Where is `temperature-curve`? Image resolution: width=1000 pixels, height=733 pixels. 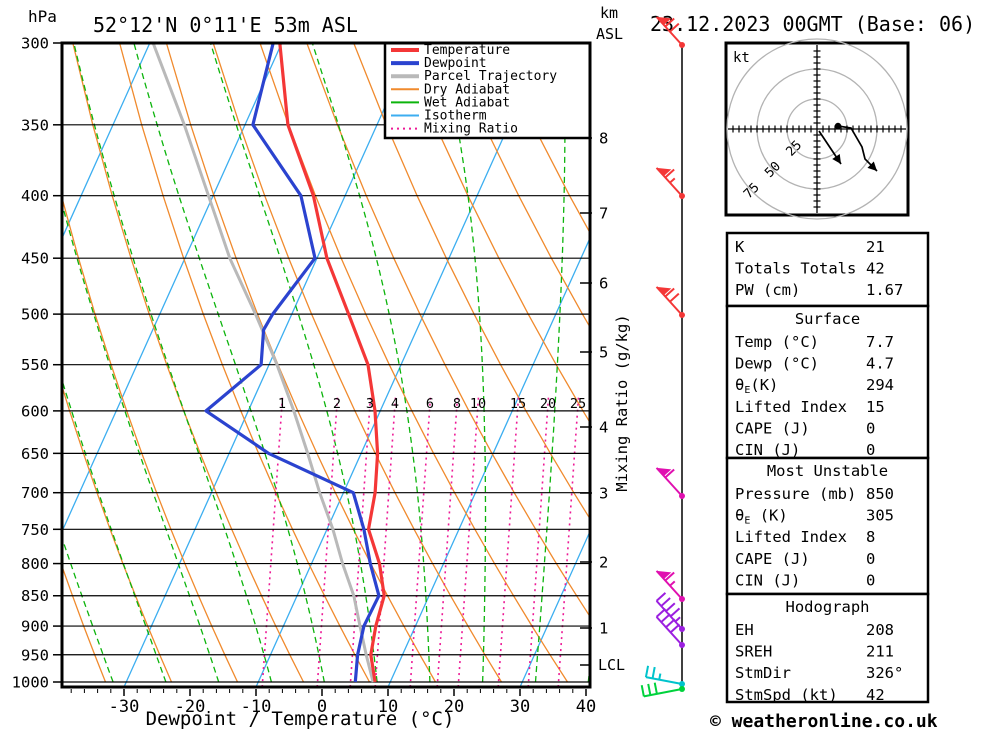
temperature-curve is located at coordinates (332, 363).